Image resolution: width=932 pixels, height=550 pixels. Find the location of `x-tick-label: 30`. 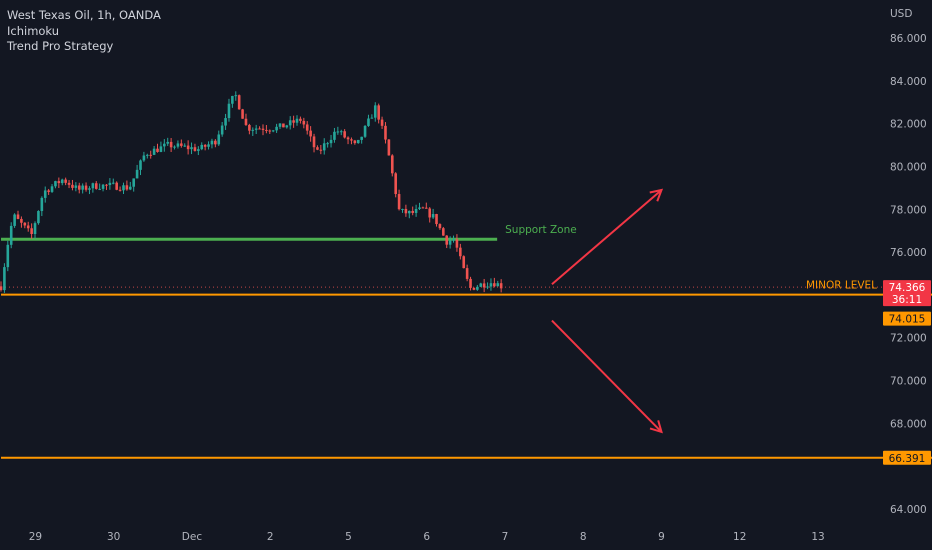

x-tick-label: 30 is located at coordinates (113, 537).